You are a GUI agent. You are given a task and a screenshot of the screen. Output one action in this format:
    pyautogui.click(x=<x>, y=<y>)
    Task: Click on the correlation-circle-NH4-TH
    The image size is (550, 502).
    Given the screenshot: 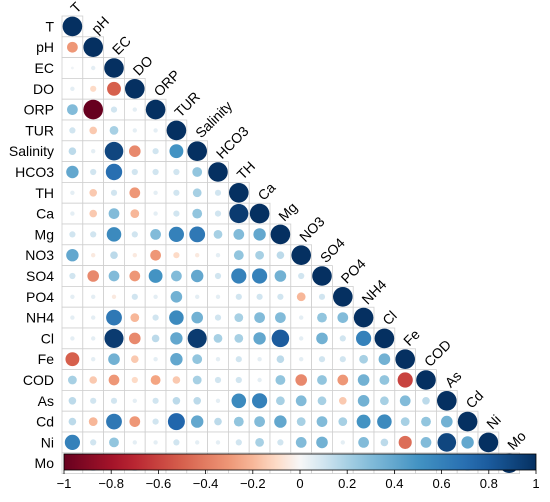 What is the action you would take?
    pyautogui.click(x=239, y=317)
    